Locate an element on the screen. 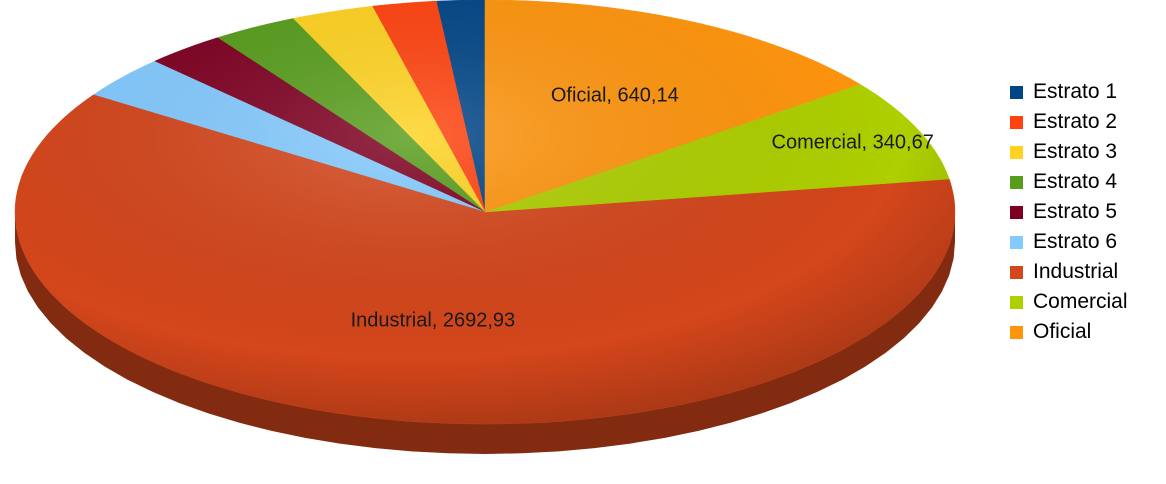  legend-label: Estrato 3 is located at coordinates (1075, 151).